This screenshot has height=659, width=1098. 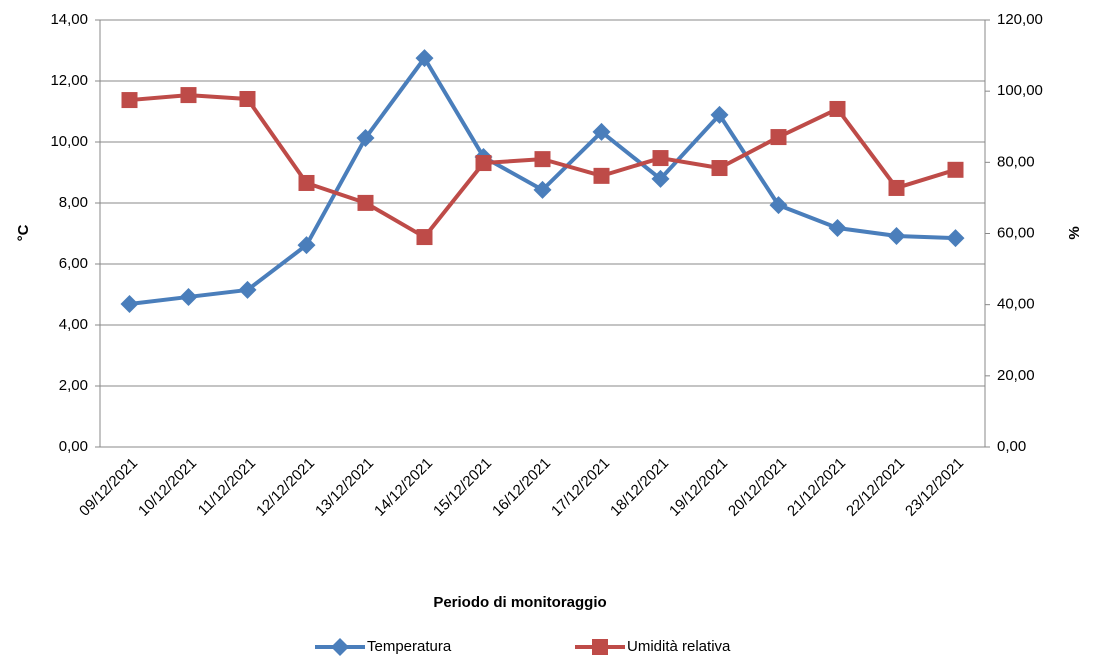 I want to click on x-tick-label: 21/12/2021, so click(x=816, y=487).